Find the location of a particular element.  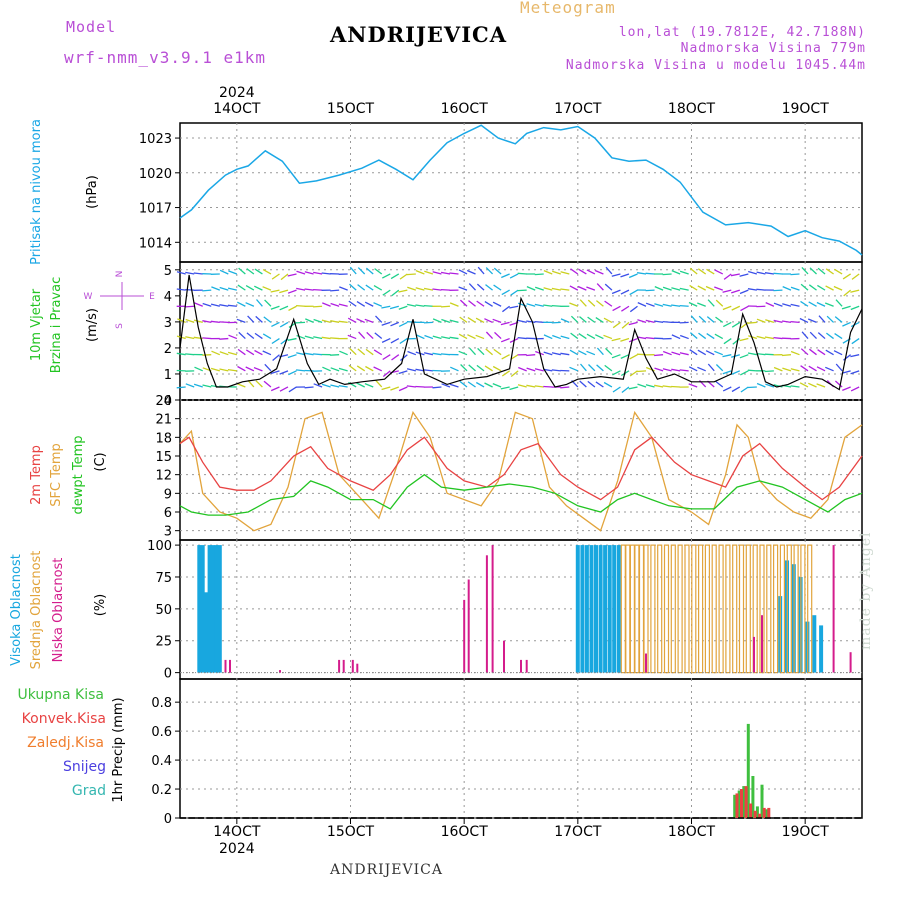

lonlat-info: lon,lat (19.7812E, 42.7188N) is located at coordinates (742, 32).